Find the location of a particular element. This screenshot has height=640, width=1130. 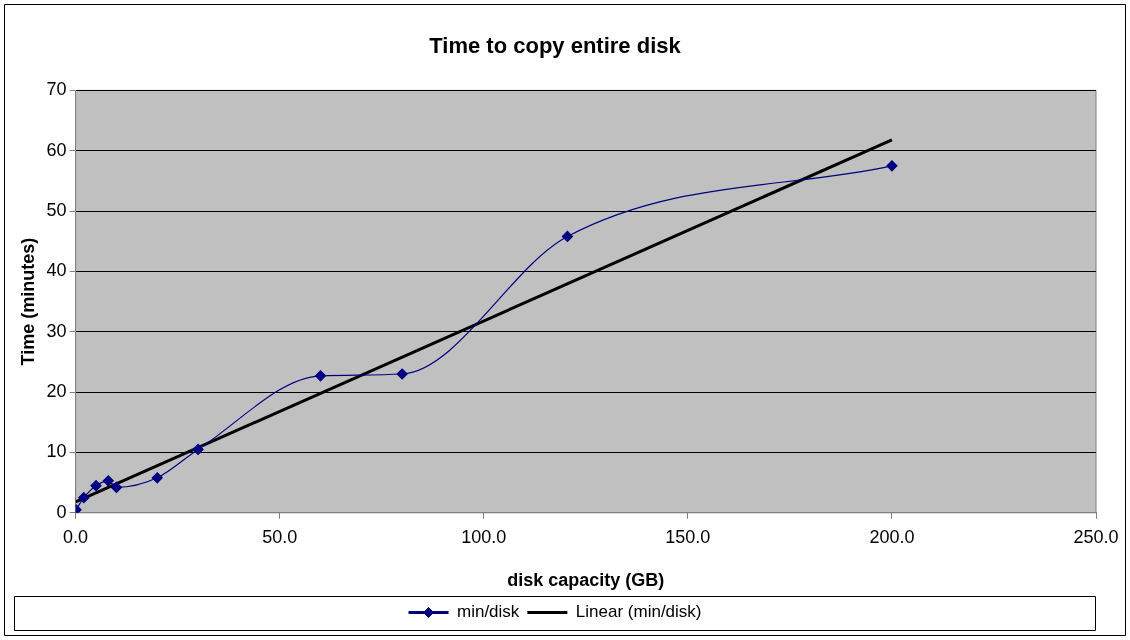

x-tick-label: 100.0 is located at coordinates (484, 536).